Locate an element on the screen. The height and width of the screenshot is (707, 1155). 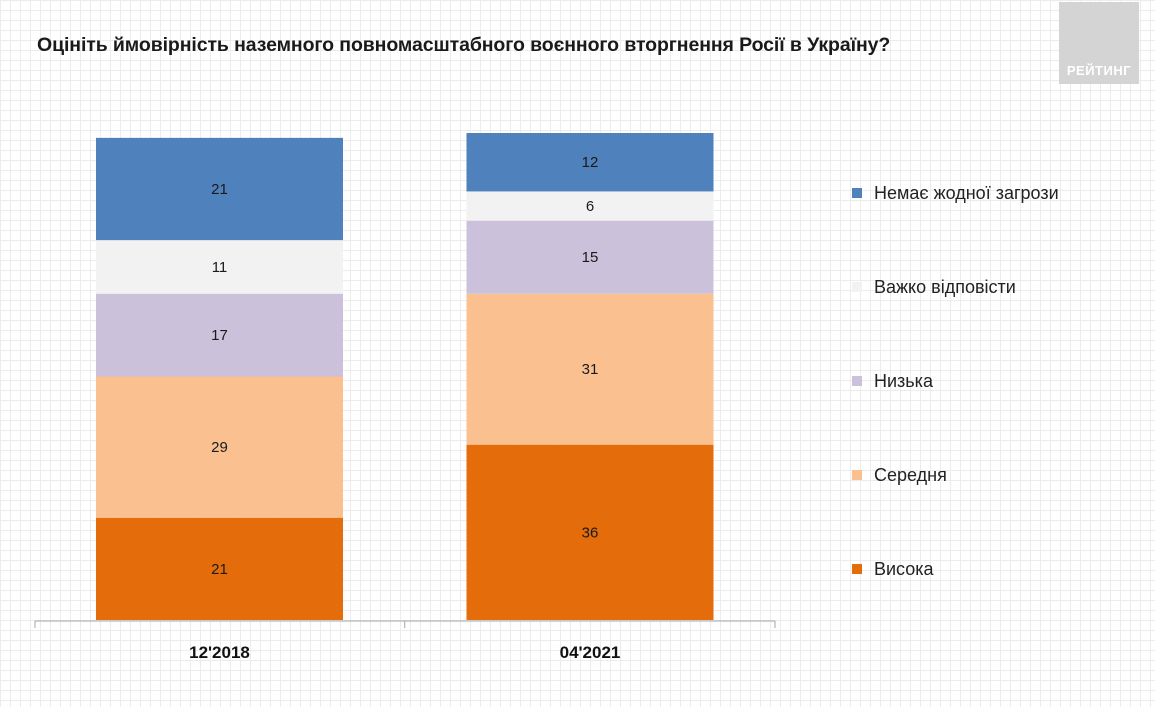
x-tick-label-04-2021: 04'2021 is located at coordinates (590, 652).